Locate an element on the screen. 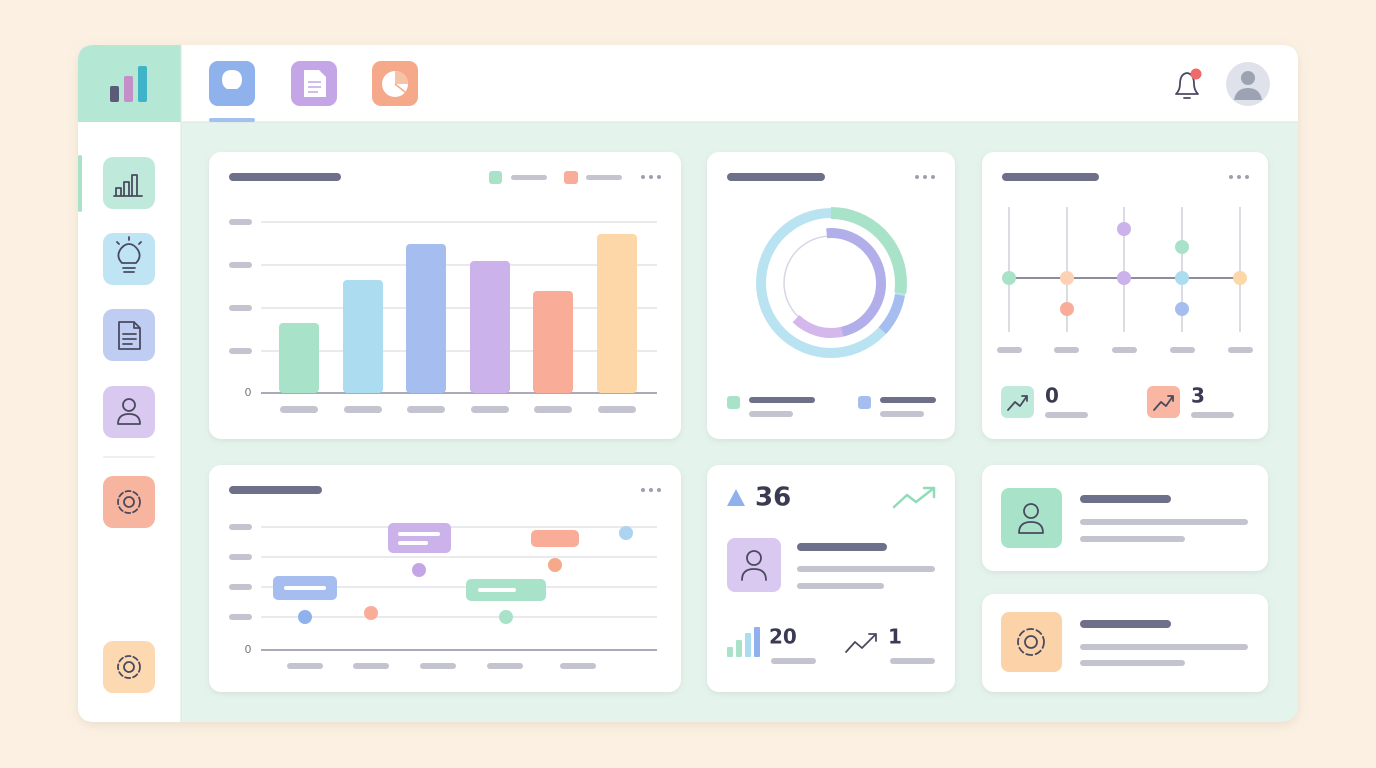 This screenshot has height=768, width=1376. profile-card-circle is located at coordinates (1031, 511).